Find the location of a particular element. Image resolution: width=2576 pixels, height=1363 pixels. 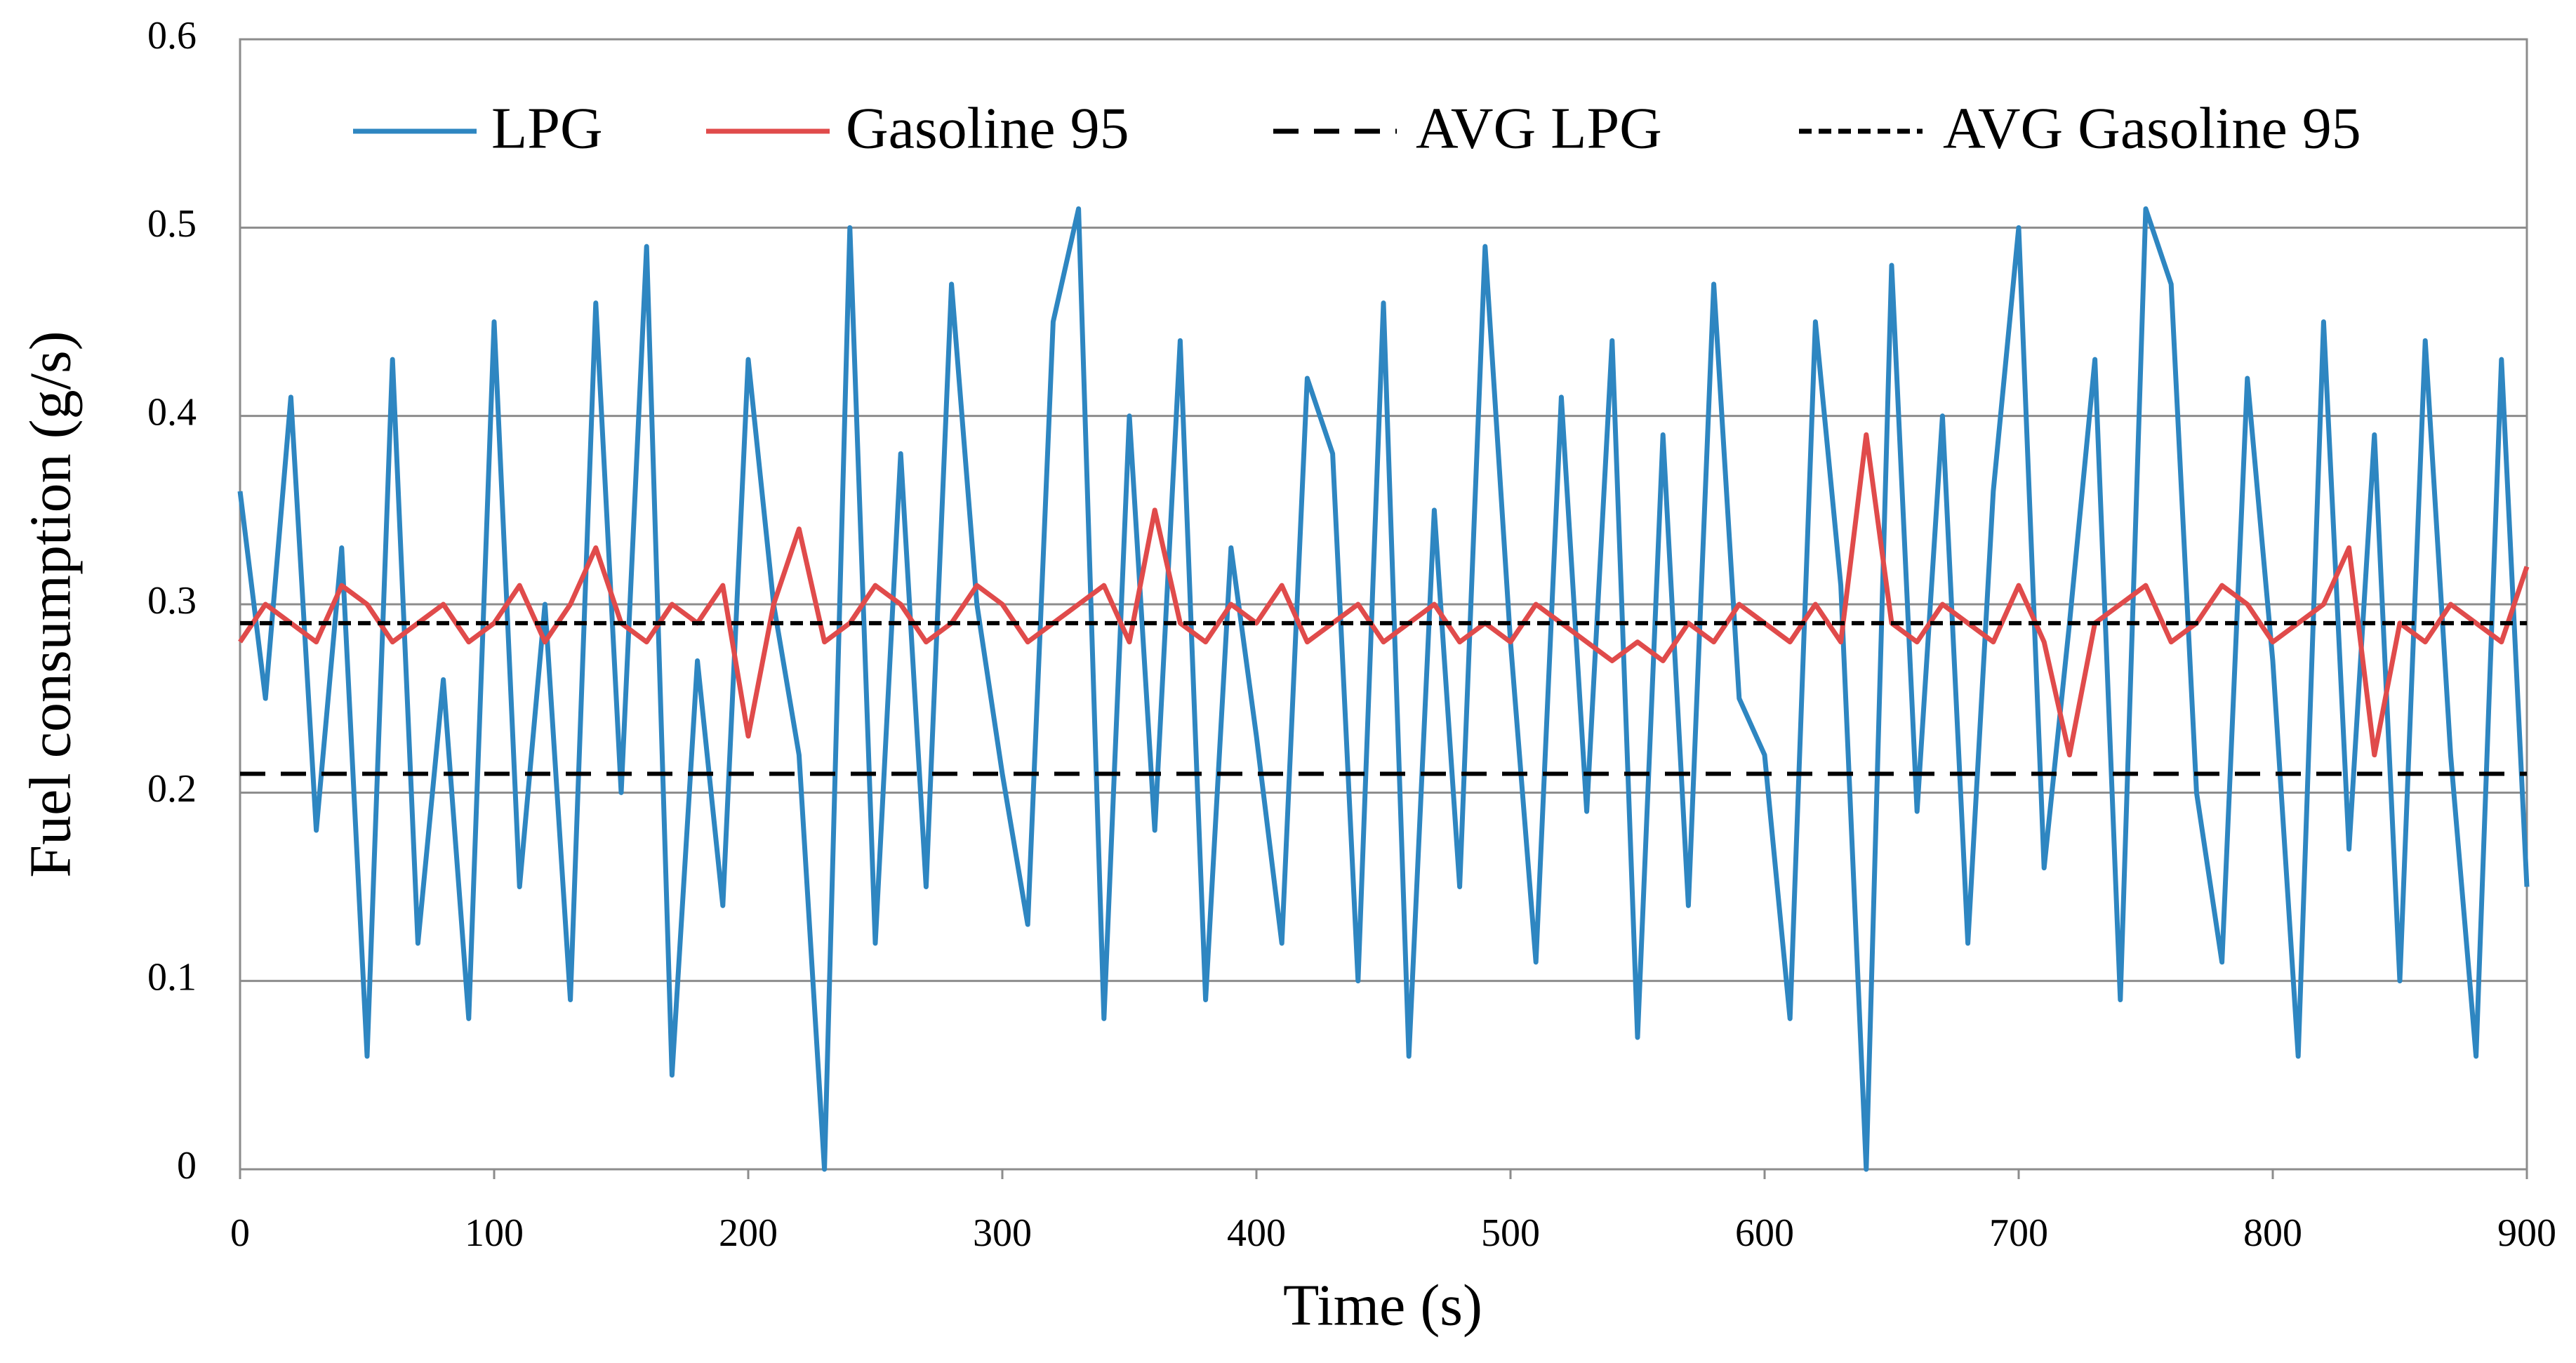

legend-text: AVG Gasoline 95 is located at coordinates (2152, 128).